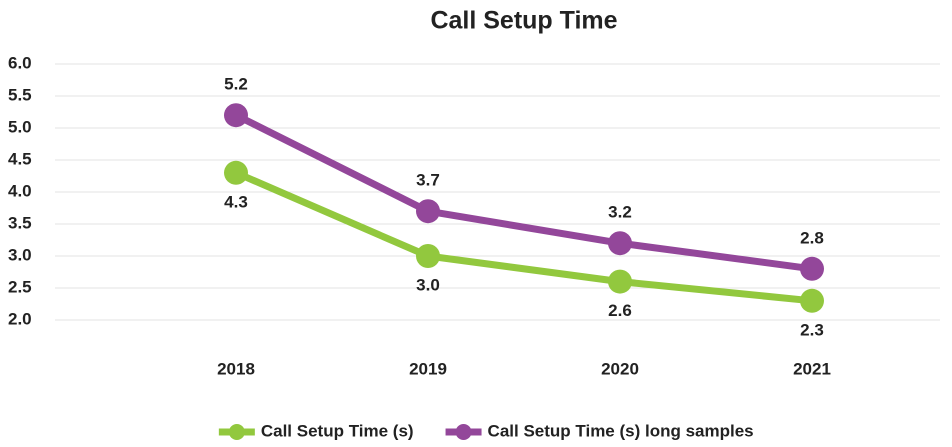 This screenshot has height=447, width=952. Describe the element at coordinates (812, 368) in the screenshot. I see `x-tick-label: 2021` at that location.